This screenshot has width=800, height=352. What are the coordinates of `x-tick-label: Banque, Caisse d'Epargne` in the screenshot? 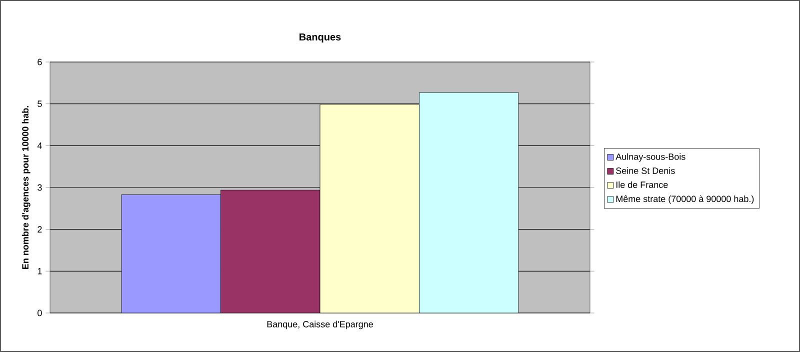 It's located at (320, 325).